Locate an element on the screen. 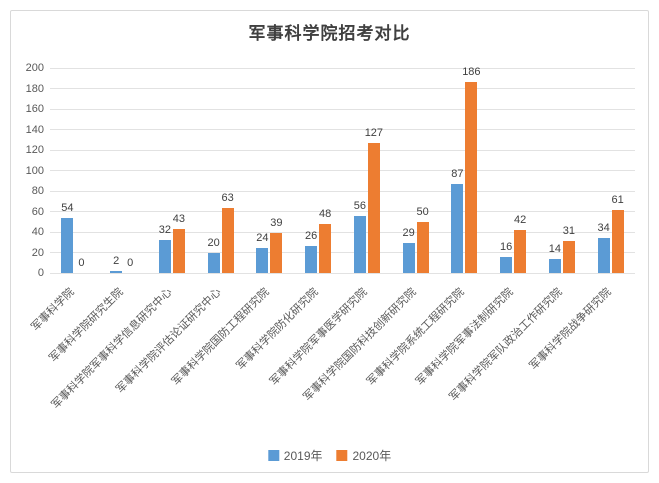  gridline-y40 is located at coordinates (342, 232).